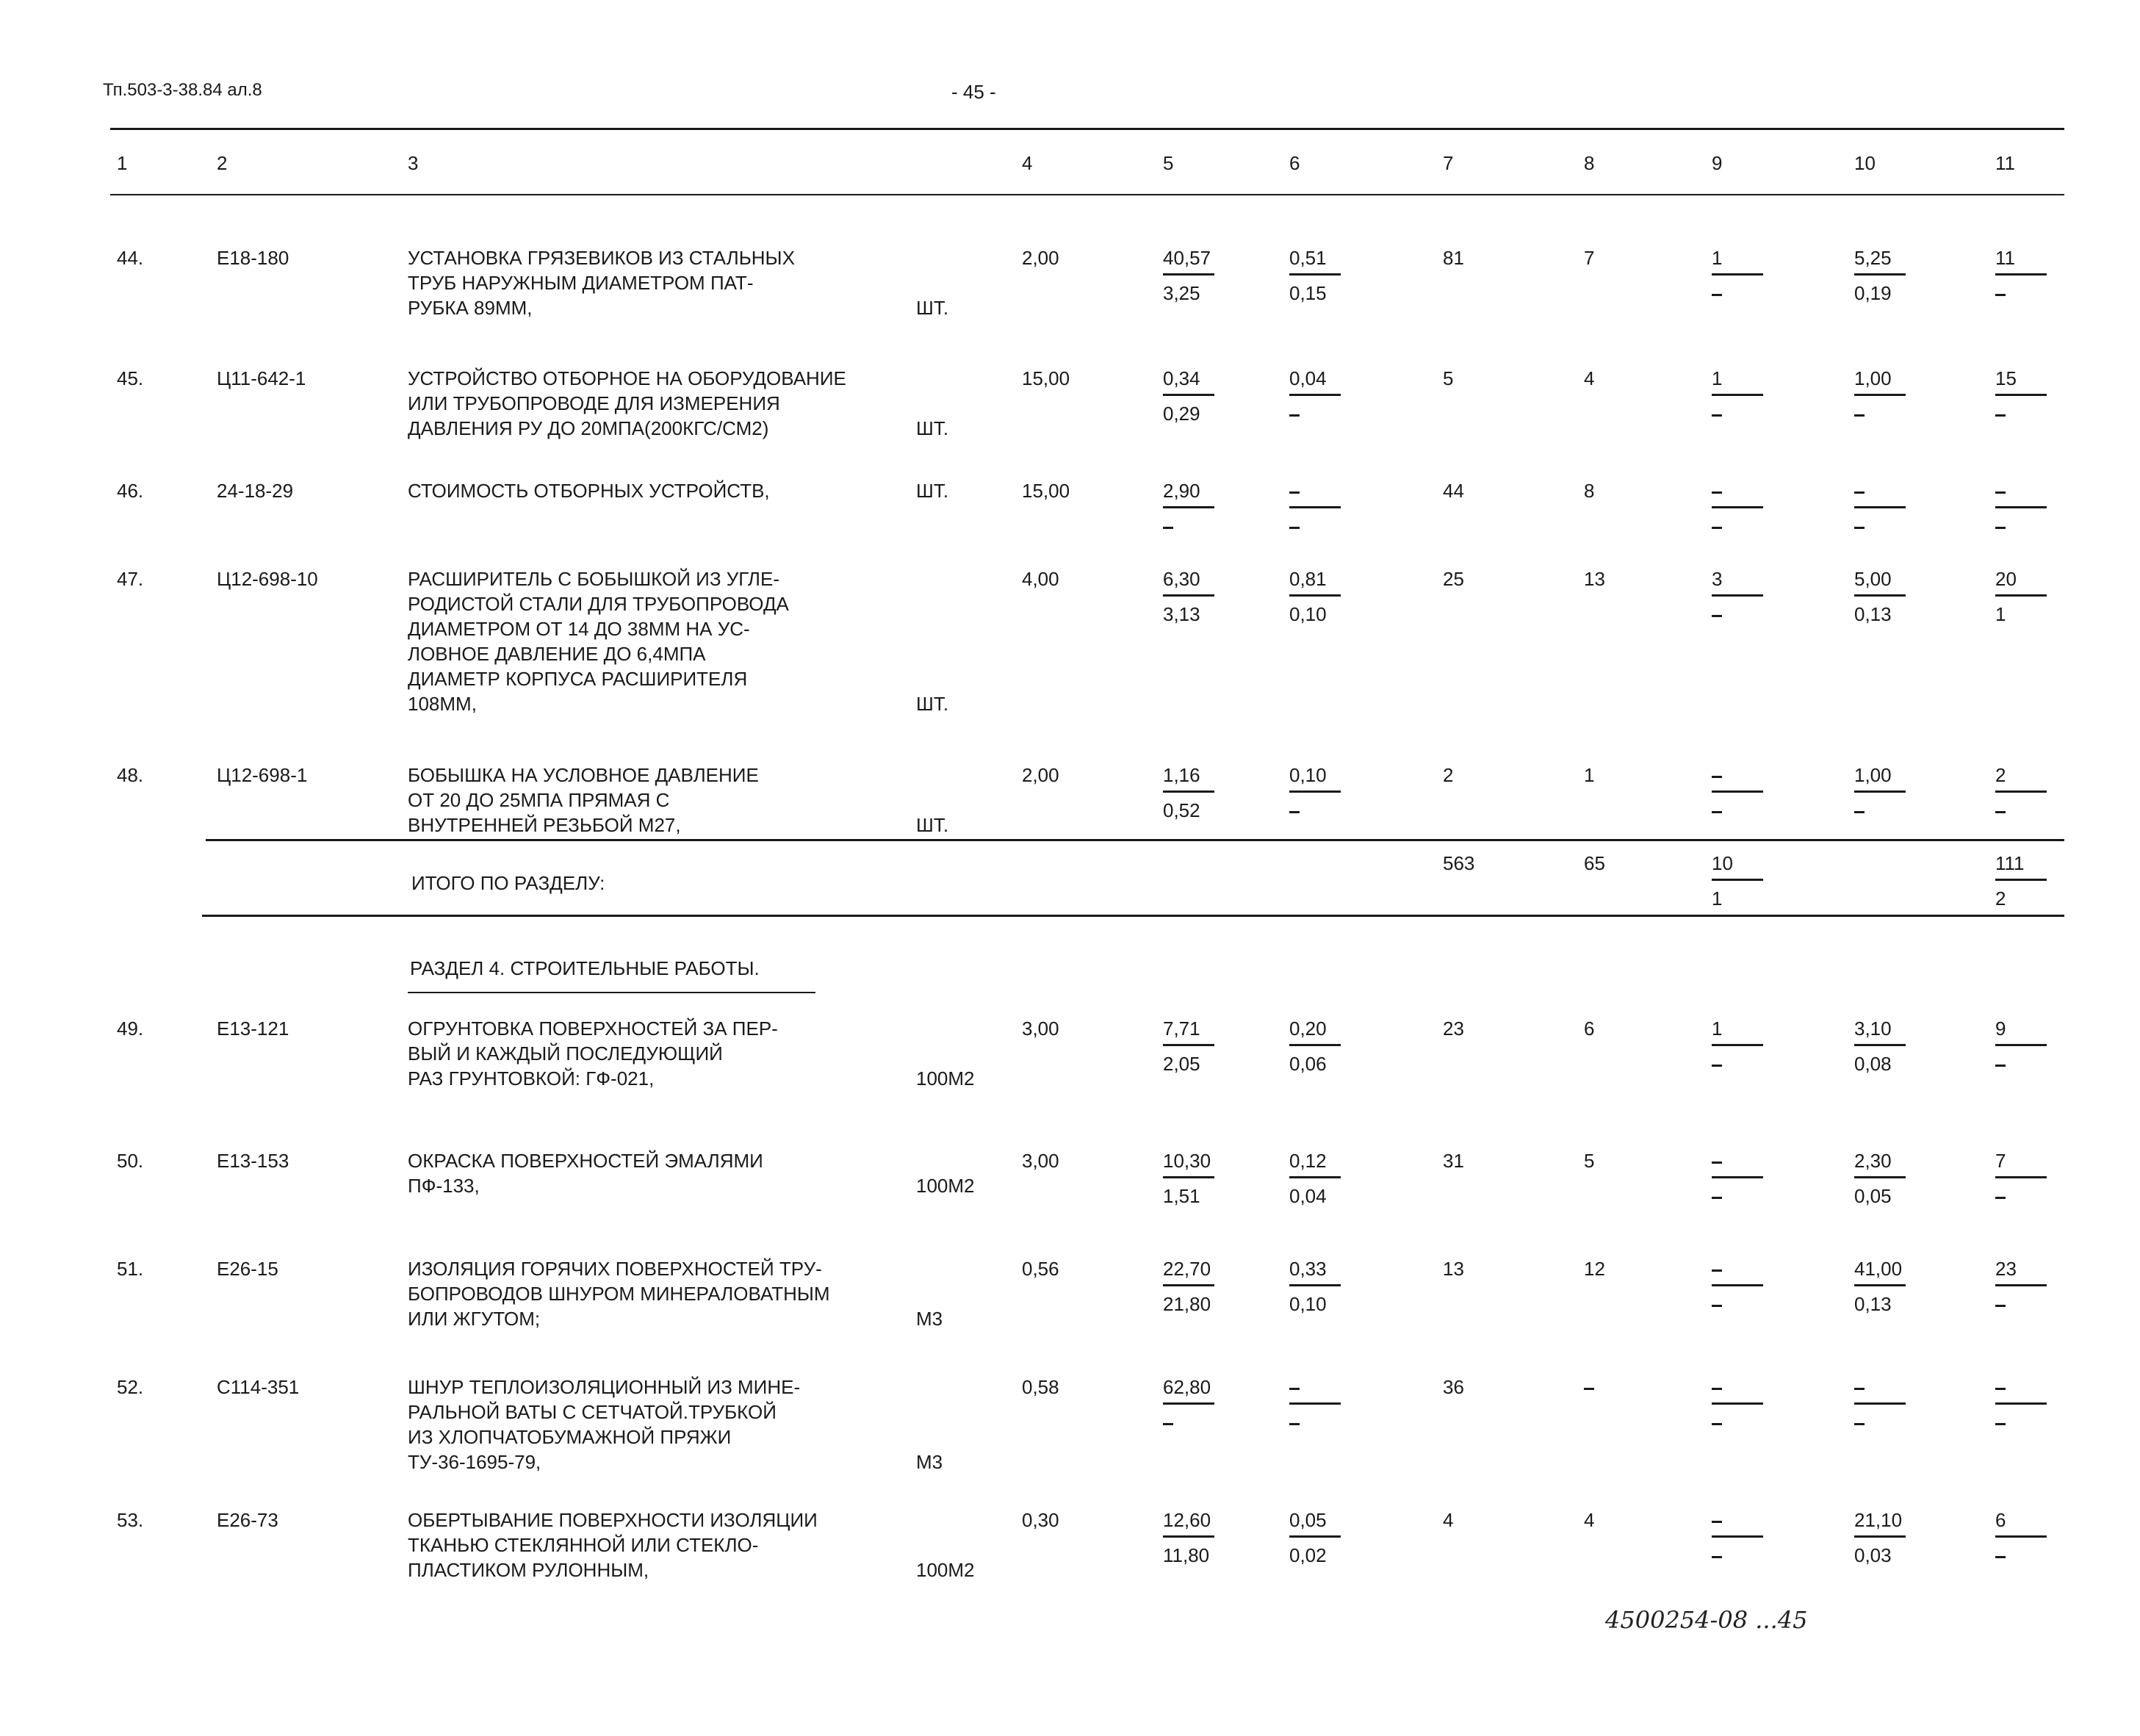  I want to click on col9-fraction-bar, so click(1737, 1285).